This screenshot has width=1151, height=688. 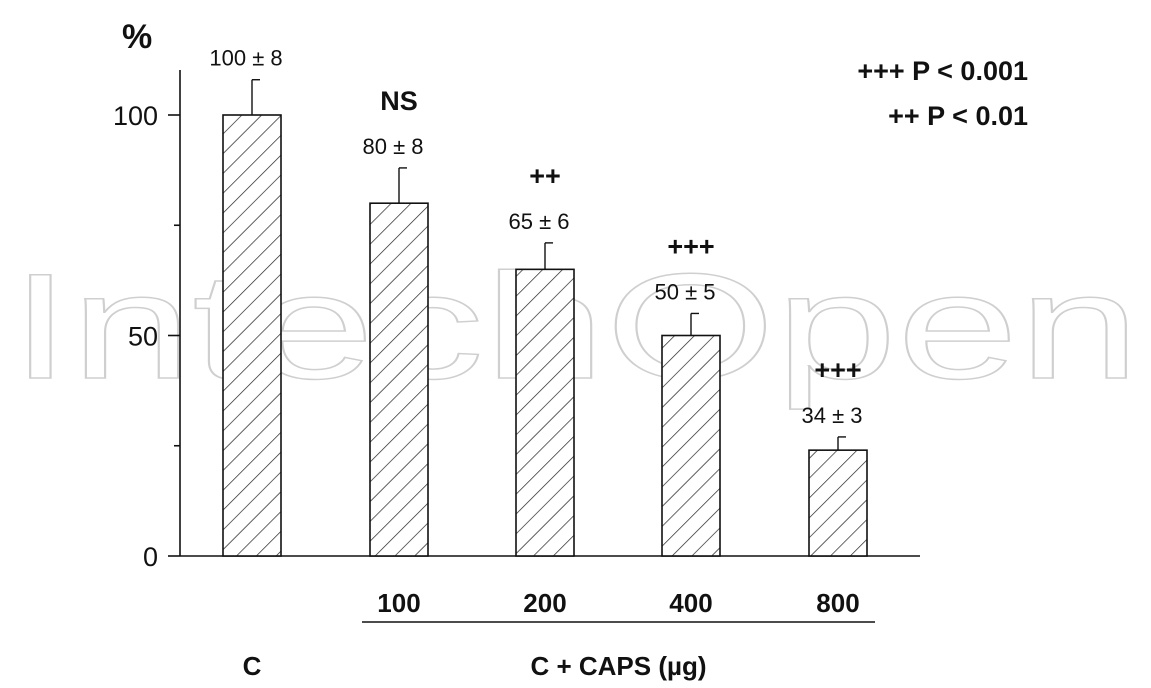 I want to click on group-label: C + CAPS (µg), so click(x=618, y=666).